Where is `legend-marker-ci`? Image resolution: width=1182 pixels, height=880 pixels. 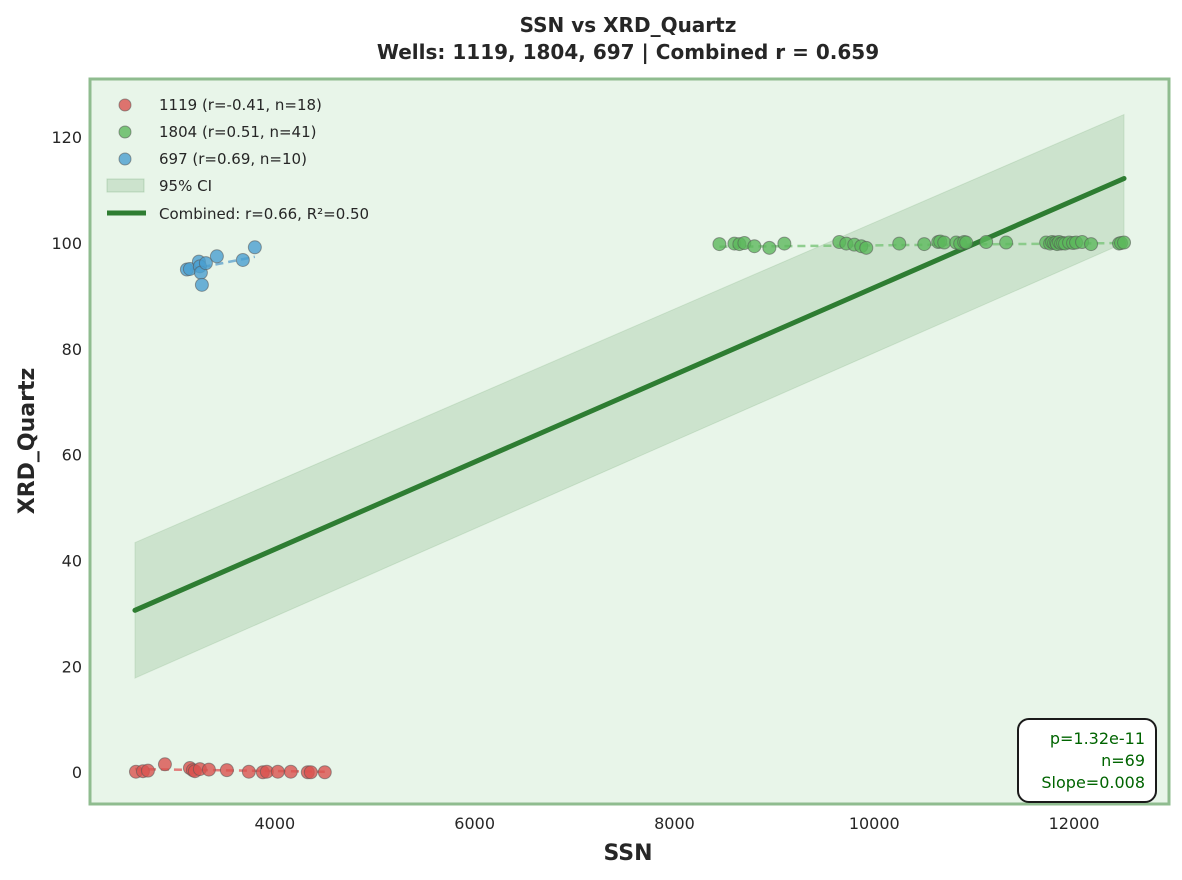 legend-marker-ci is located at coordinates (125, 185).